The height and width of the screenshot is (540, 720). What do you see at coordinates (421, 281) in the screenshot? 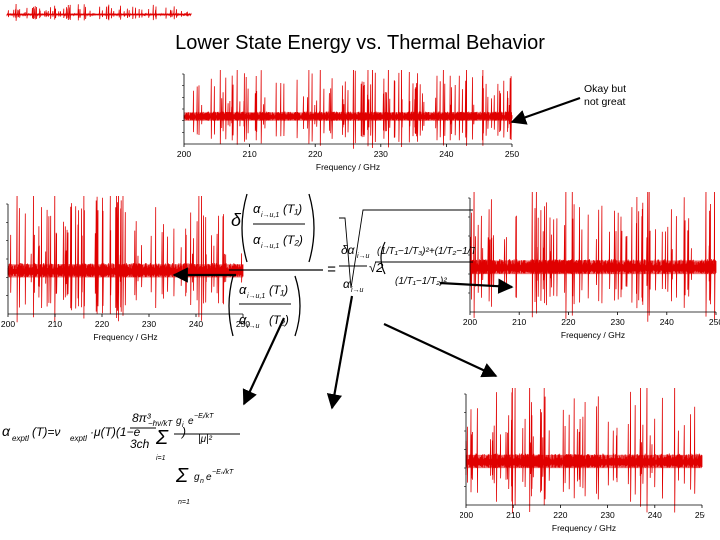
I see `svg-text: (1/T₁−1/T₂)²` at bounding box center [421, 281].